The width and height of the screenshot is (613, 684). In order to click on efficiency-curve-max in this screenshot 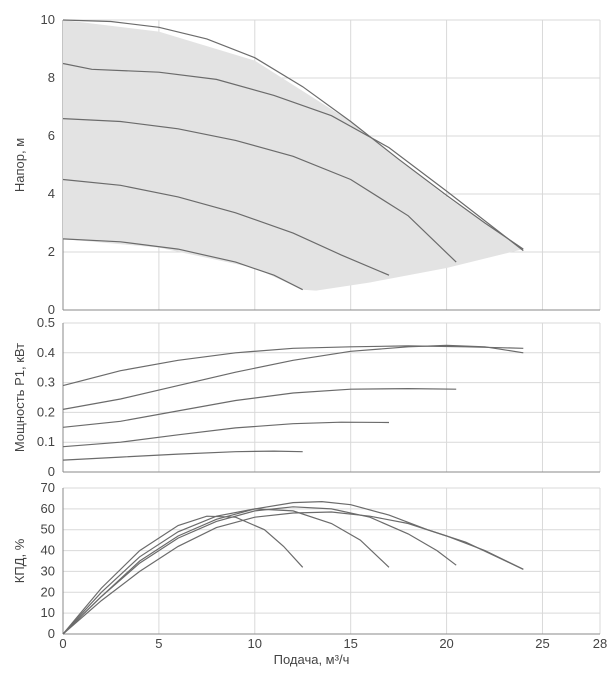, I will do `click(293, 567)`.